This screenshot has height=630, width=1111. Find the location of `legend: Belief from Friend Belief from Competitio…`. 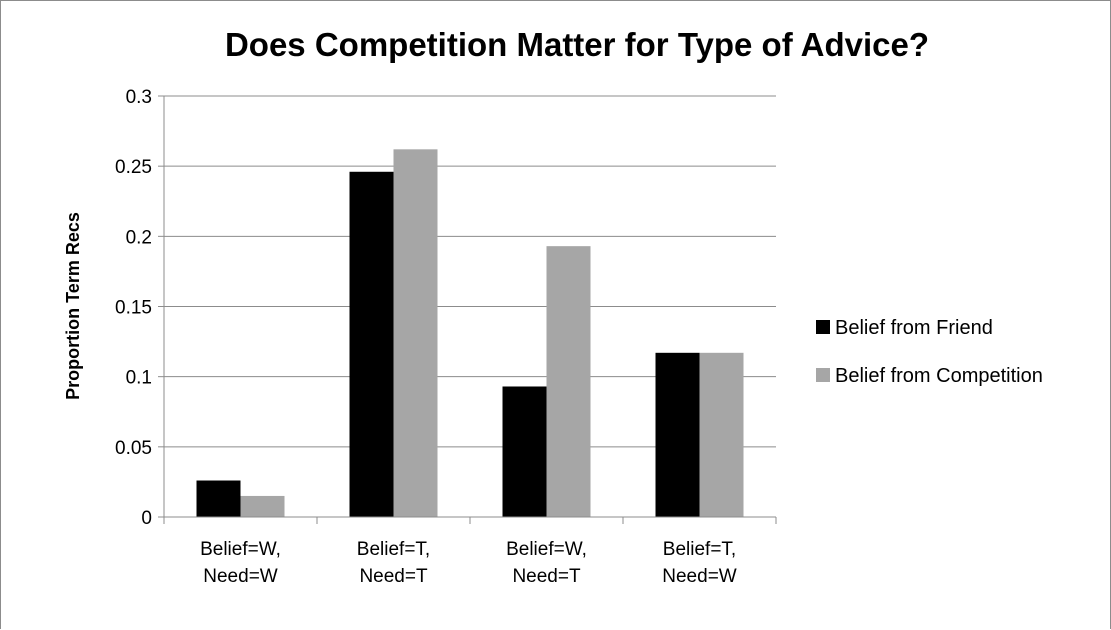

legend: Belief from Friend Belief from Competitio… is located at coordinates (929, 352).